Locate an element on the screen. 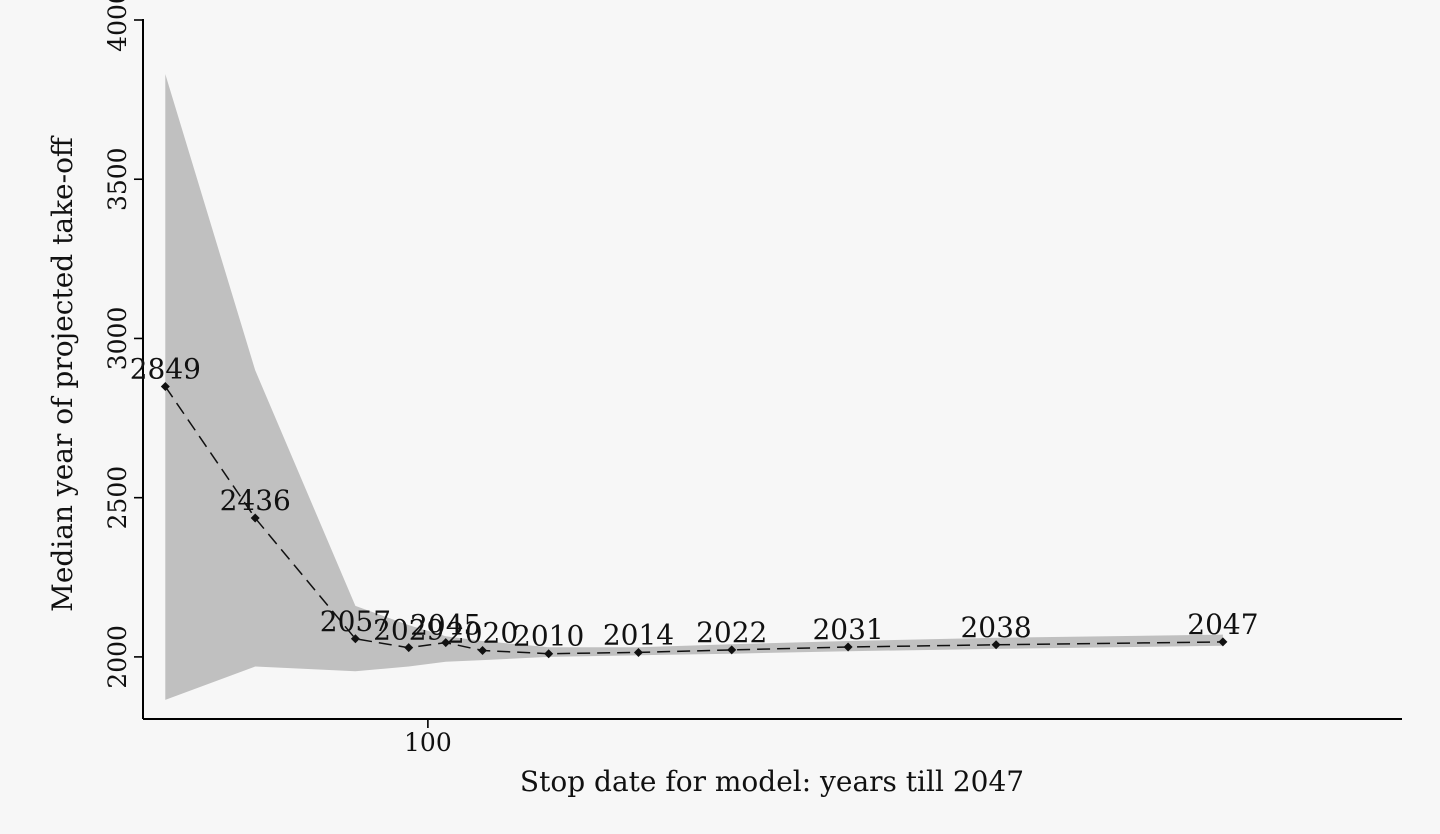 The height and width of the screenshot is (834, 1440). y-ticks: 2000 2500 3000 3500 4000 is located at coordinates (123, 344).